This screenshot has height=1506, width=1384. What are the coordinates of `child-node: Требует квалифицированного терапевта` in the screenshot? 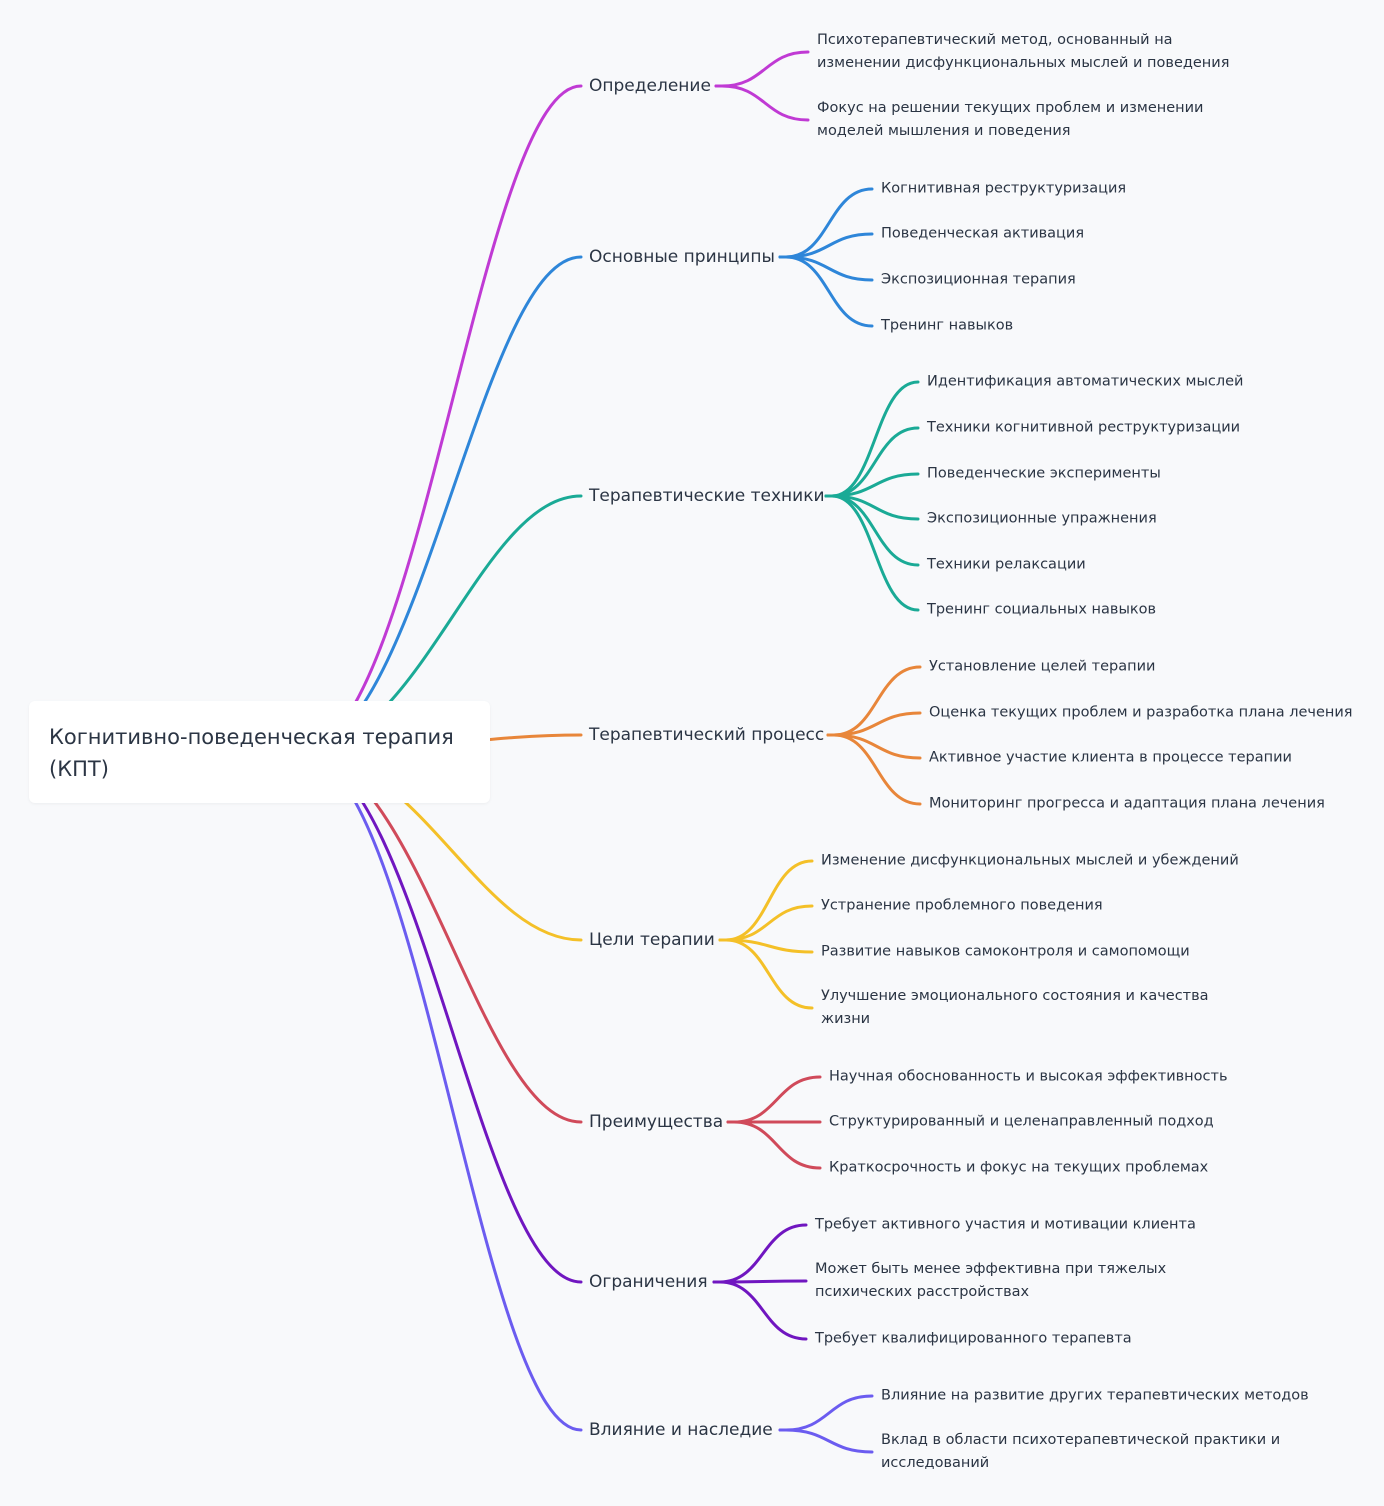 It's located at (973, 1338).